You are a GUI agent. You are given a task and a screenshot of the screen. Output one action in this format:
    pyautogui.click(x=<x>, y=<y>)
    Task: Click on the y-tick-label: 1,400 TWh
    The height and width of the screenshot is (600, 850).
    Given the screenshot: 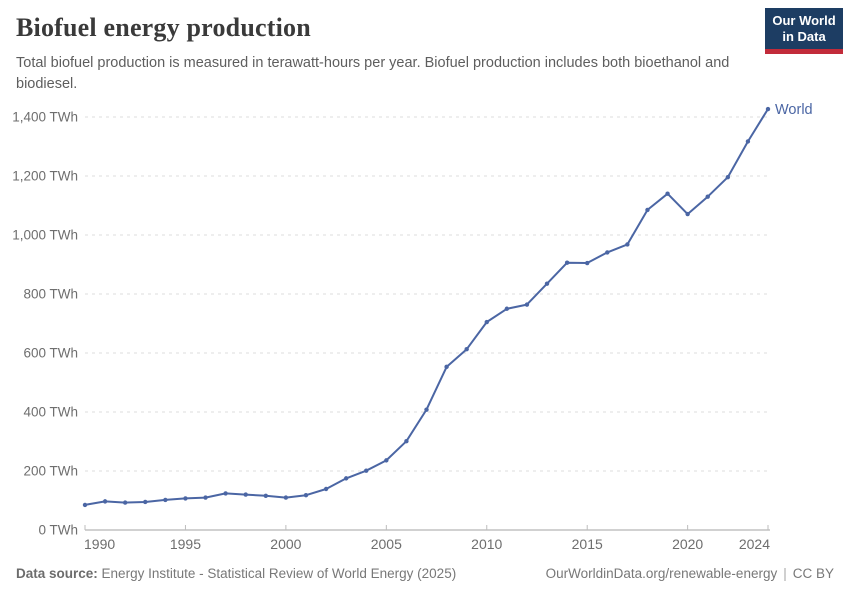 What is the action you would take?
    pyautogui.click(x=45, y=117)
    